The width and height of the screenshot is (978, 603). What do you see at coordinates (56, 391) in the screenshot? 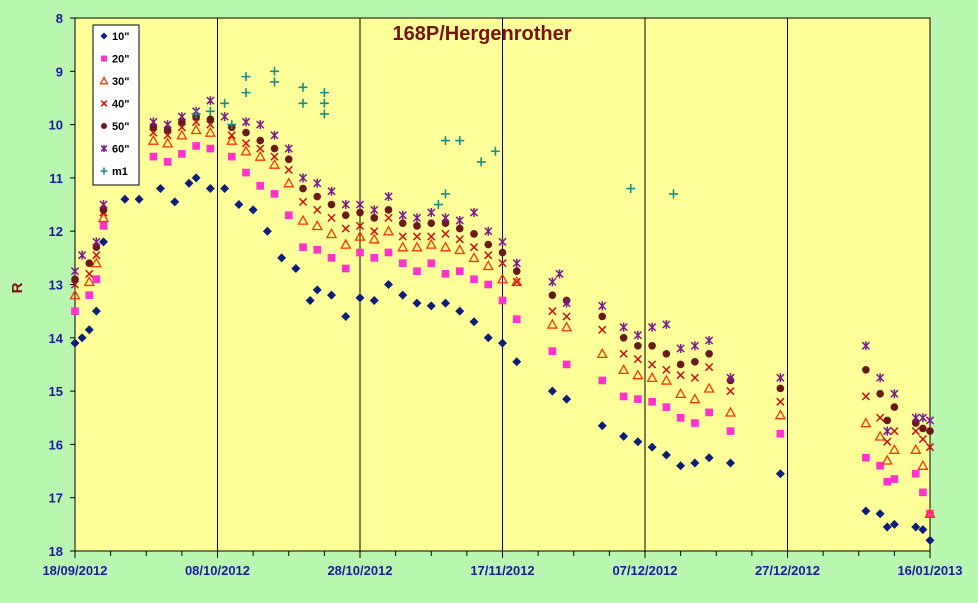
I see `y-tick-label: 15` at bounding box center [56, 391].